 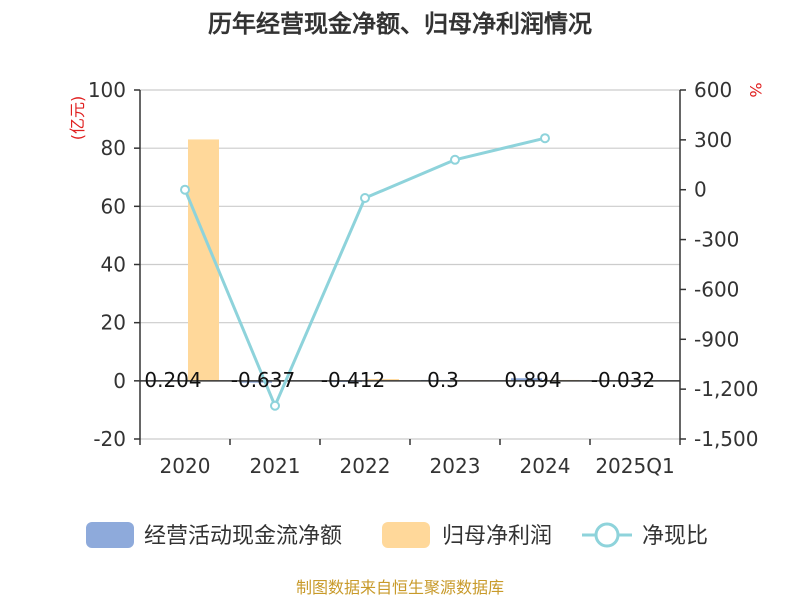 I want to click on legend-item-ratio: 净现比, so click(x=645, y=535).